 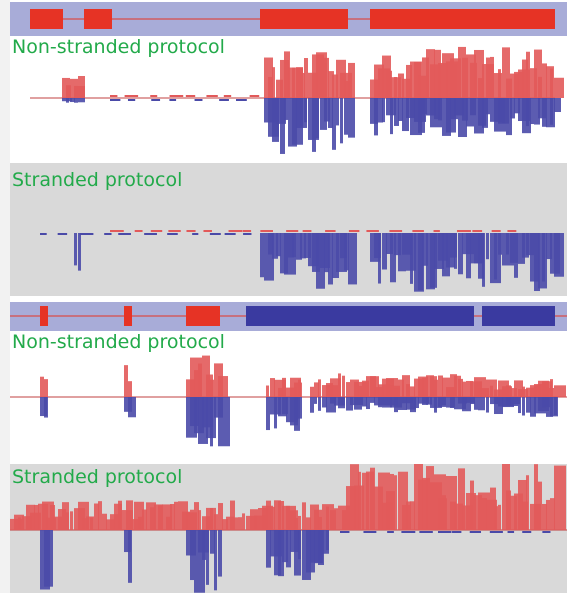 I want to click on locus-1-stranded-label: Stranded protocol, so click(x=97, y=180).